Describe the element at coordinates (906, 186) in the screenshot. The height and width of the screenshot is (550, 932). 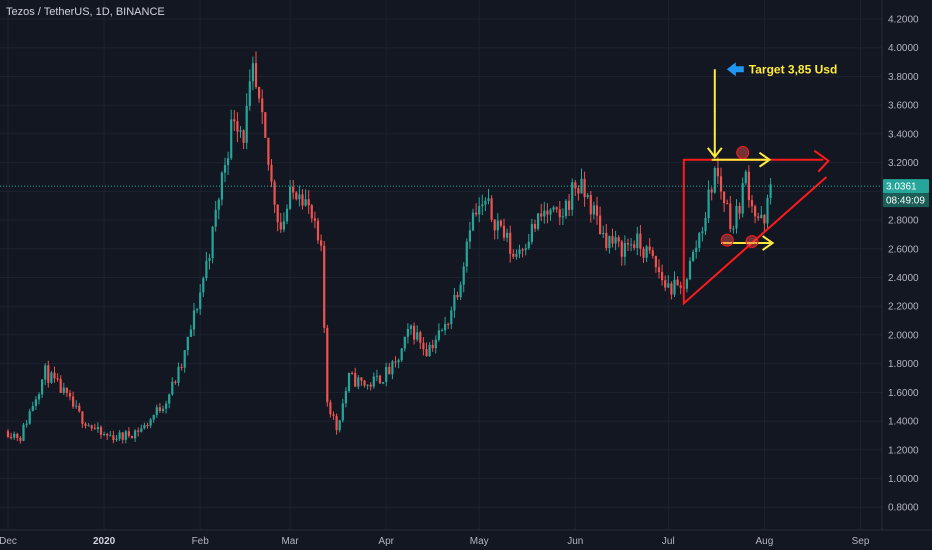
I see `last-price-badge` at that location.